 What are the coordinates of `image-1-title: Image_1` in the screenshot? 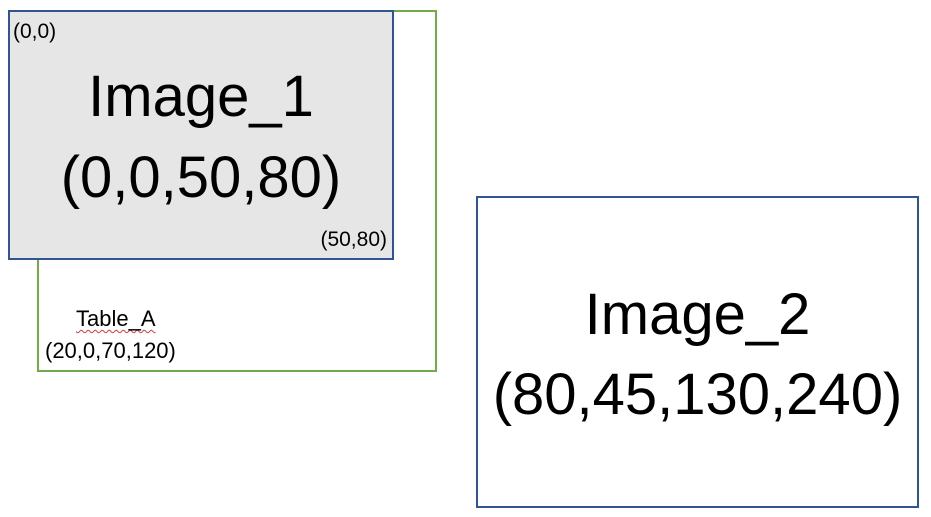 It's located at (201, 96).